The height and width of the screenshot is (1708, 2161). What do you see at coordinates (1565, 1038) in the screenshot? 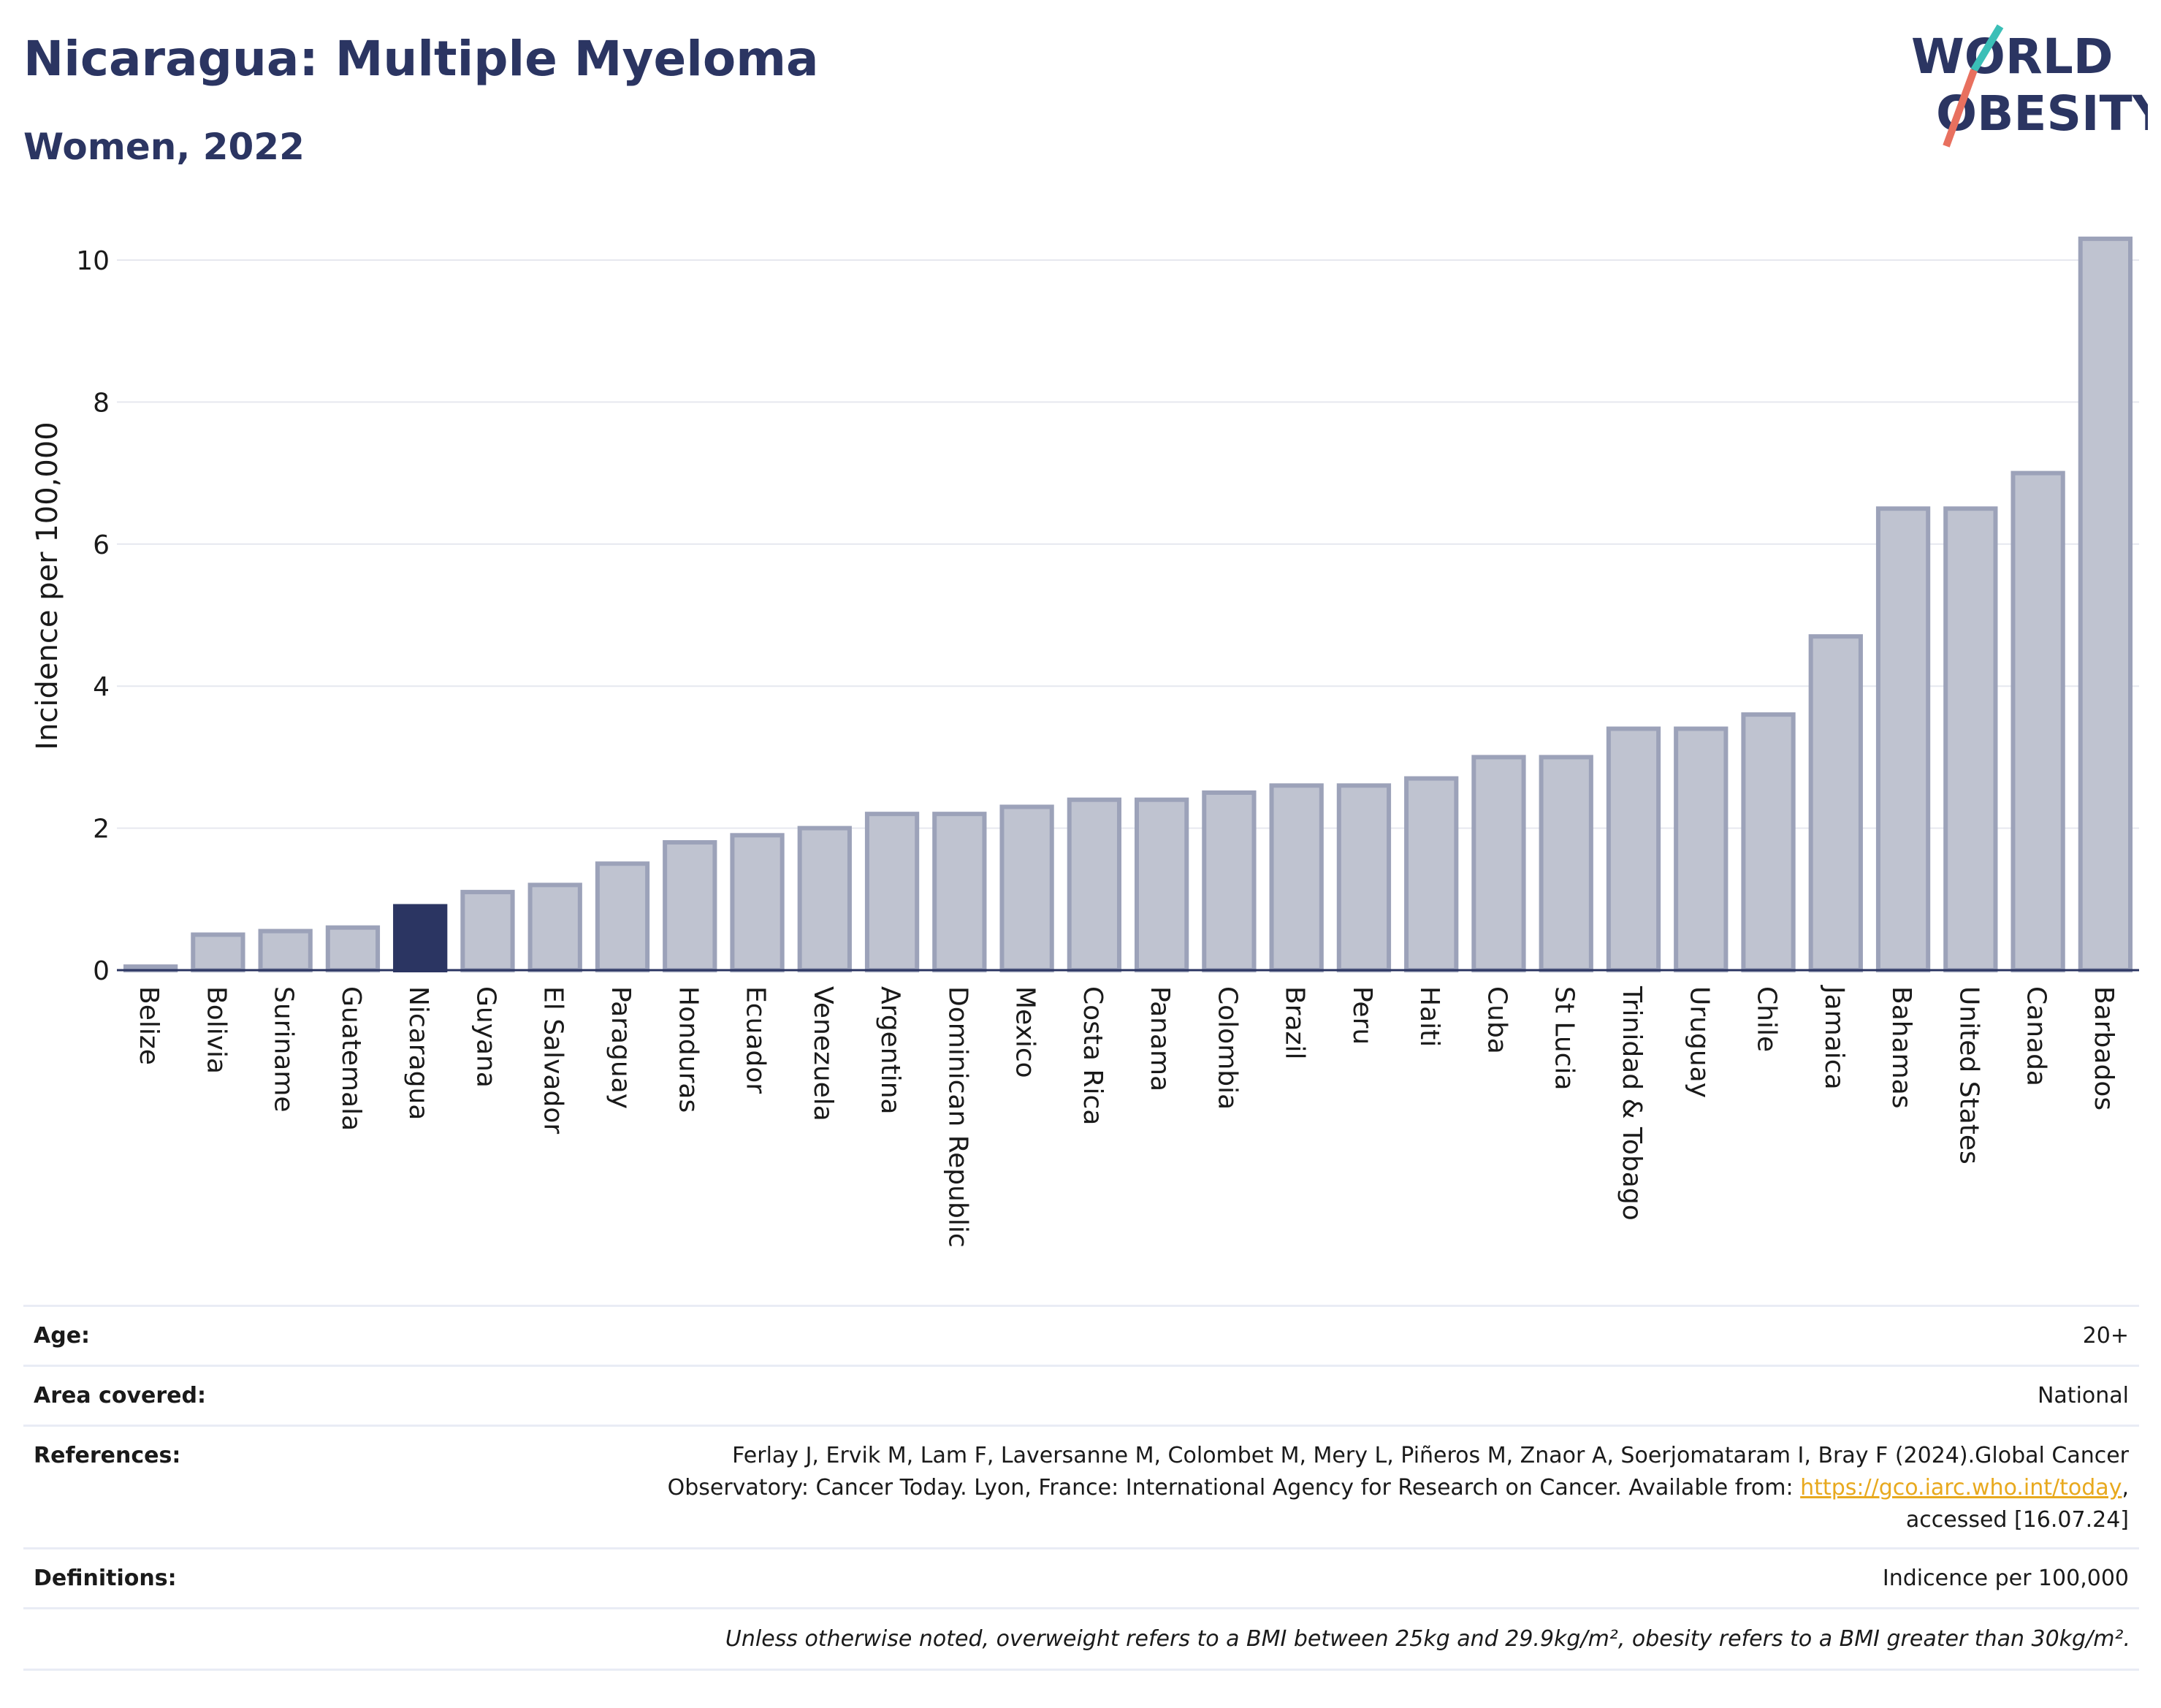
I see `x-tick-label: St Lucia` at bounding box center [1565, 1038].